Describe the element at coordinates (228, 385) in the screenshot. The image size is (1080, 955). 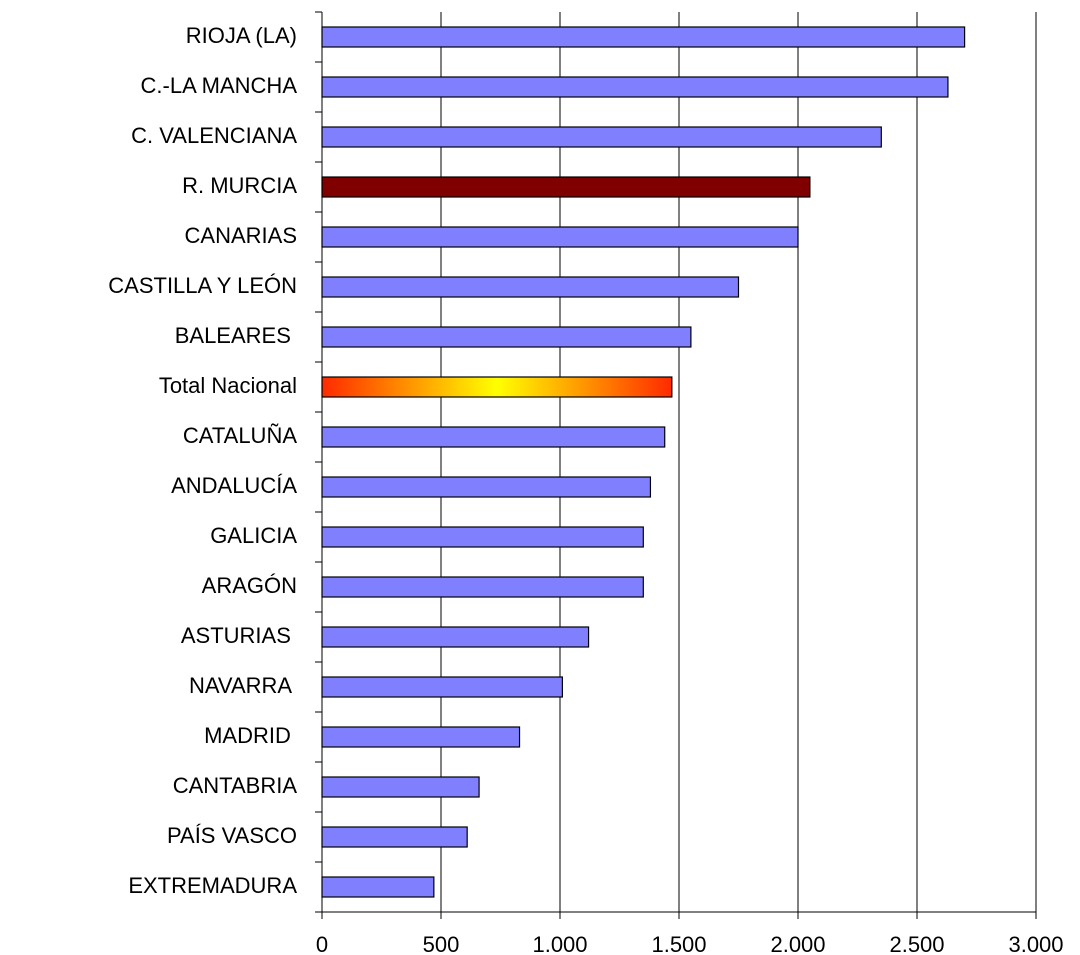
I see `y-tick-label: Total Nacional` at that location.